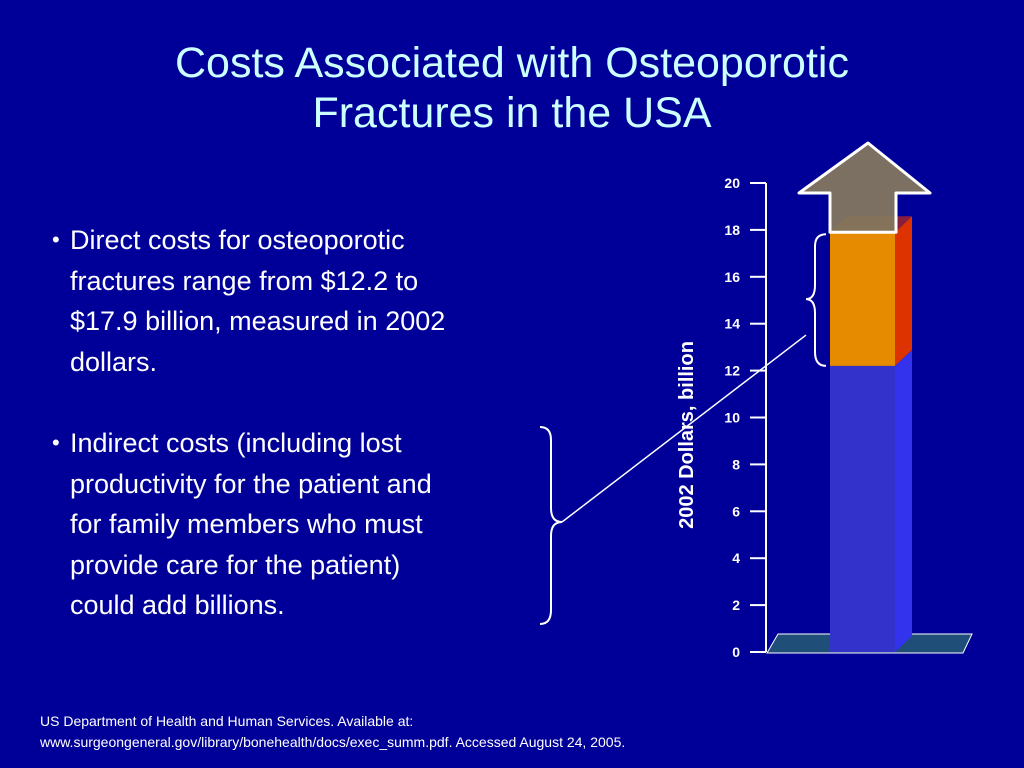  What do you see at coordinates (177, 605) in the screenshot?
I see `bullet-line: could add billions.` at bounding box center [177, 605].